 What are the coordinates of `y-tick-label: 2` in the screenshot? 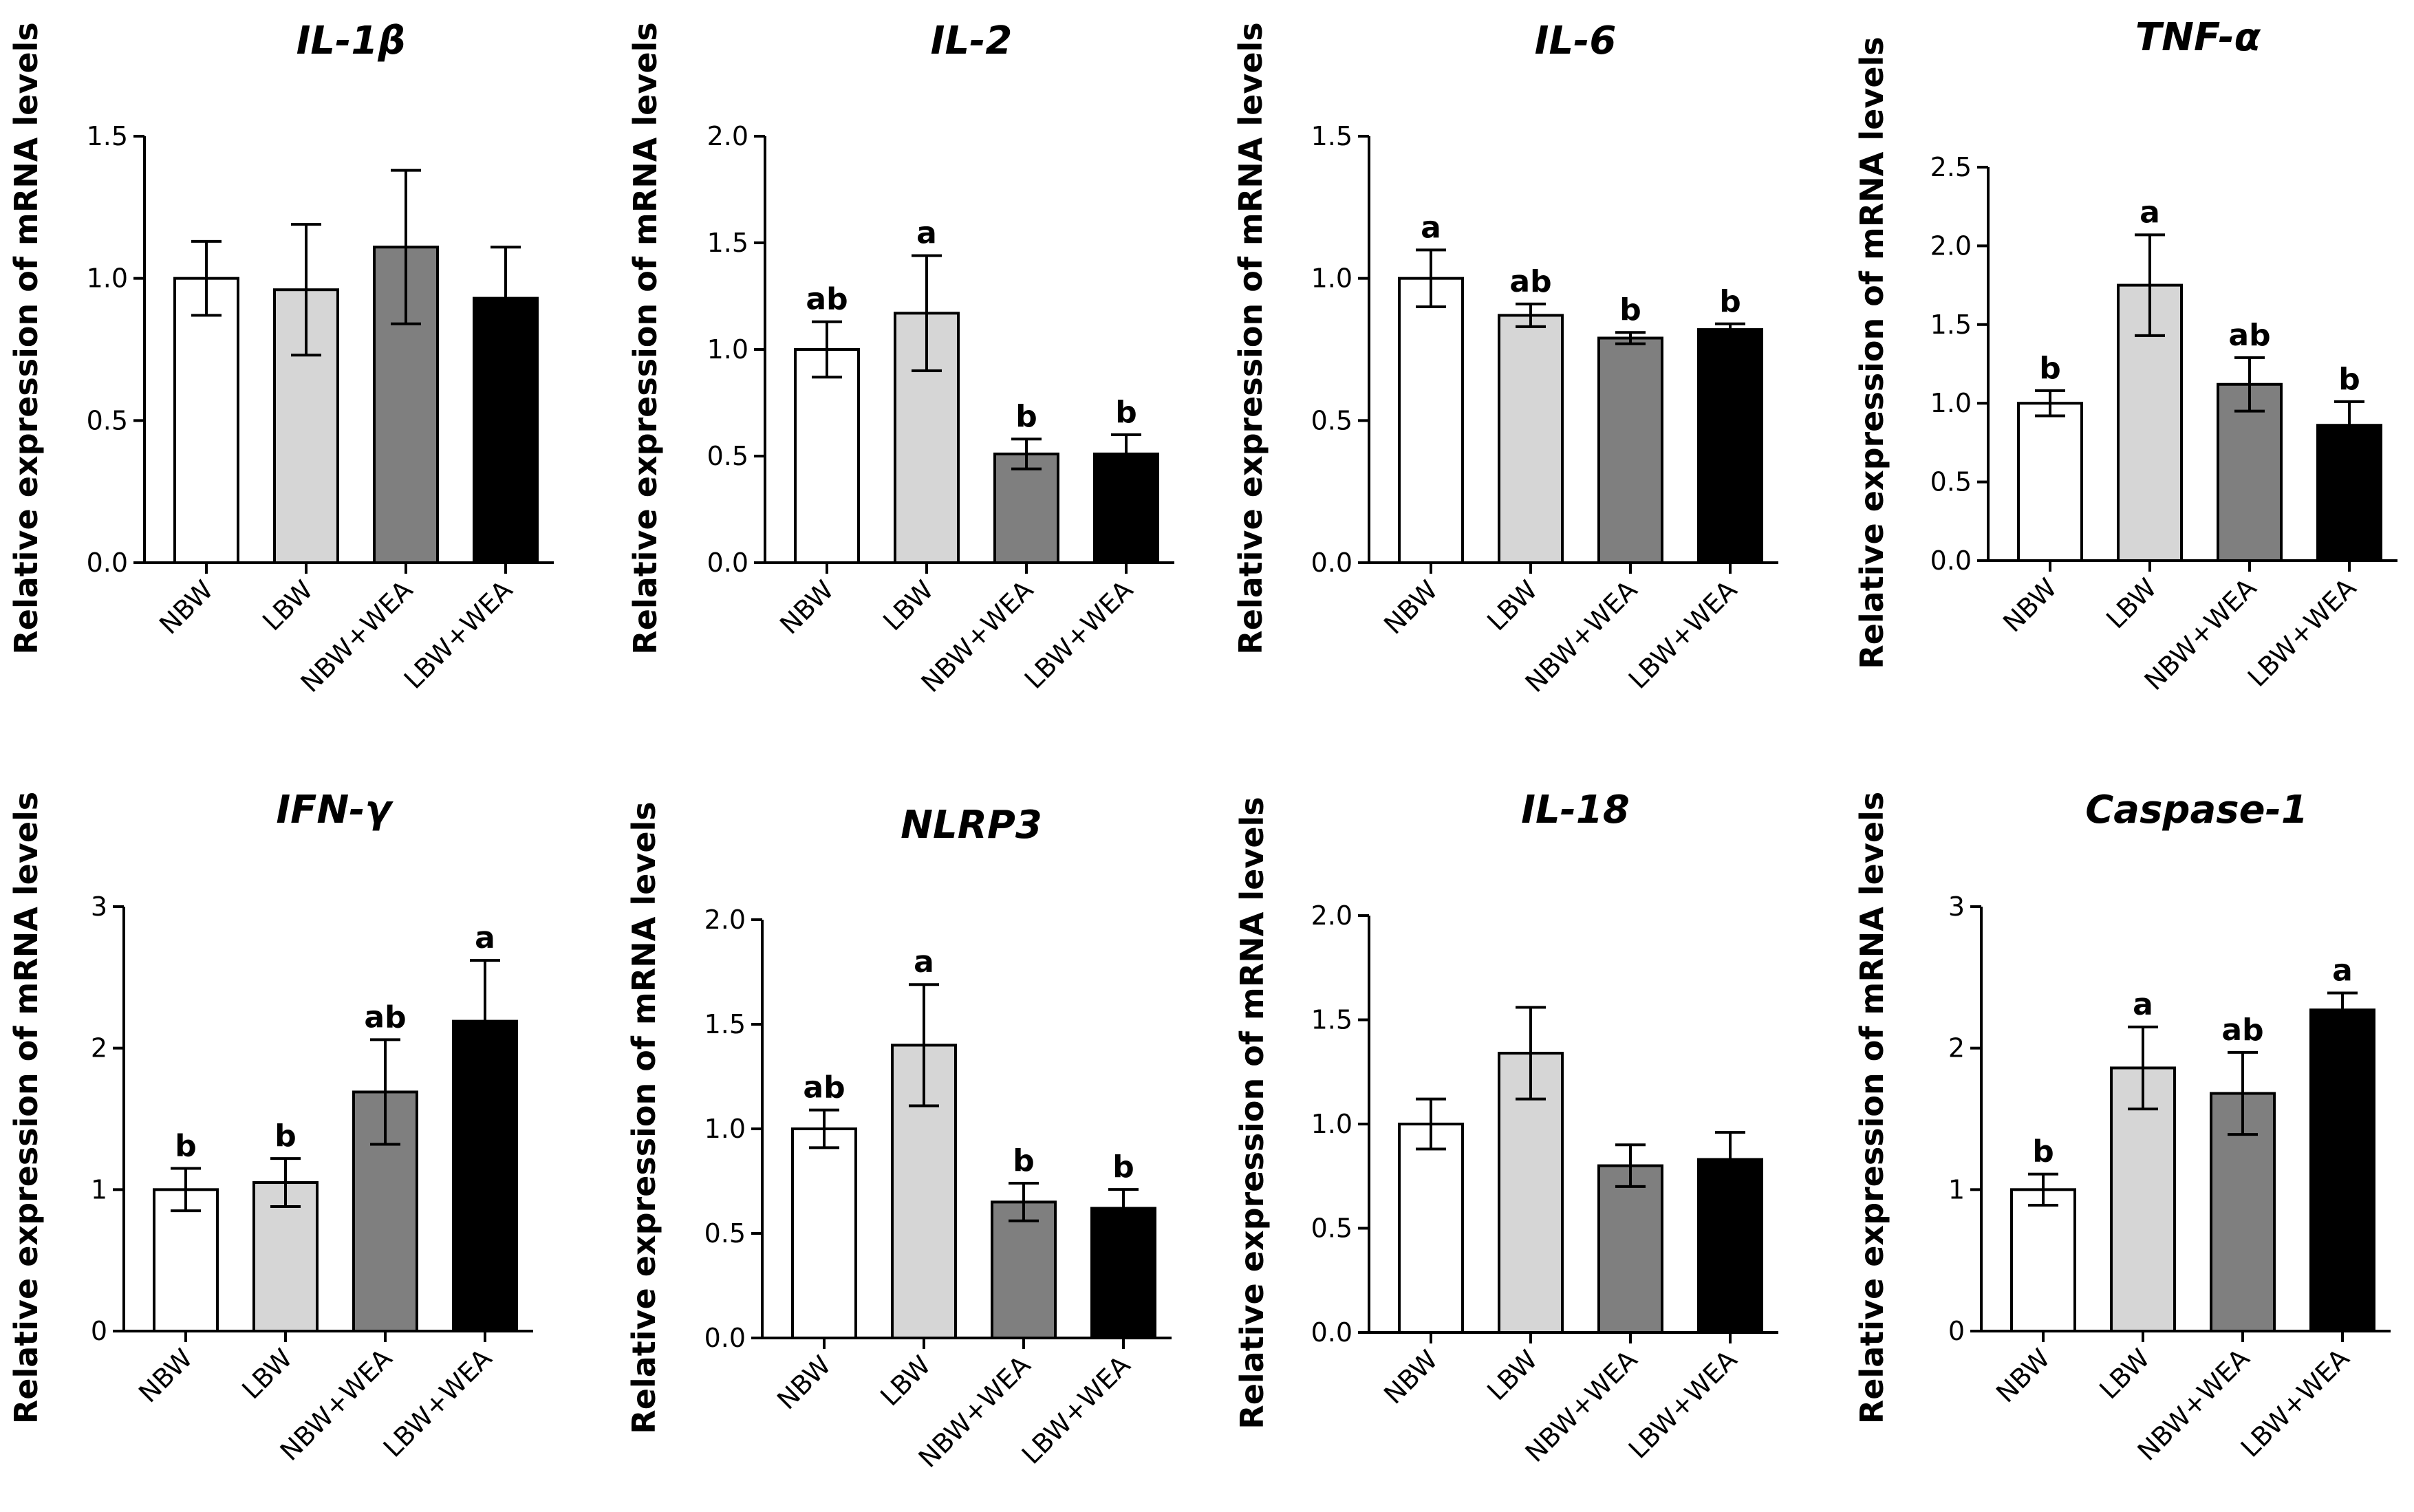 It's located at (99, 1048).